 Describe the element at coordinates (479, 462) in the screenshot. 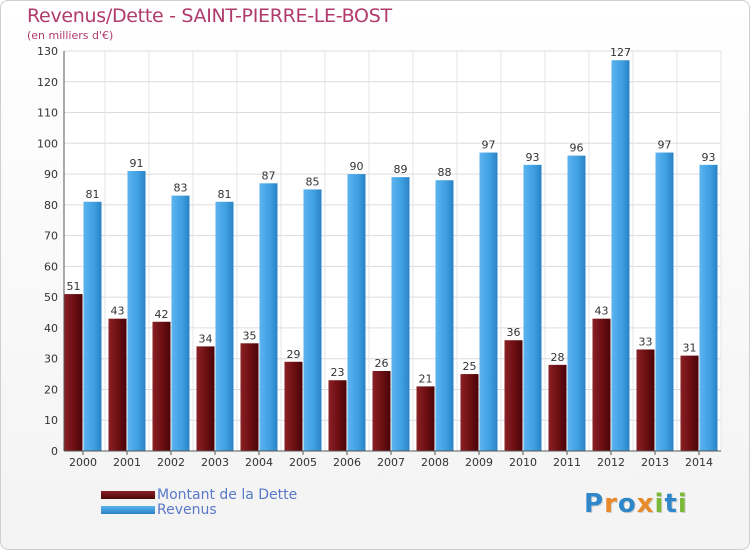

I see `x-tick-label: 2009` at that location.